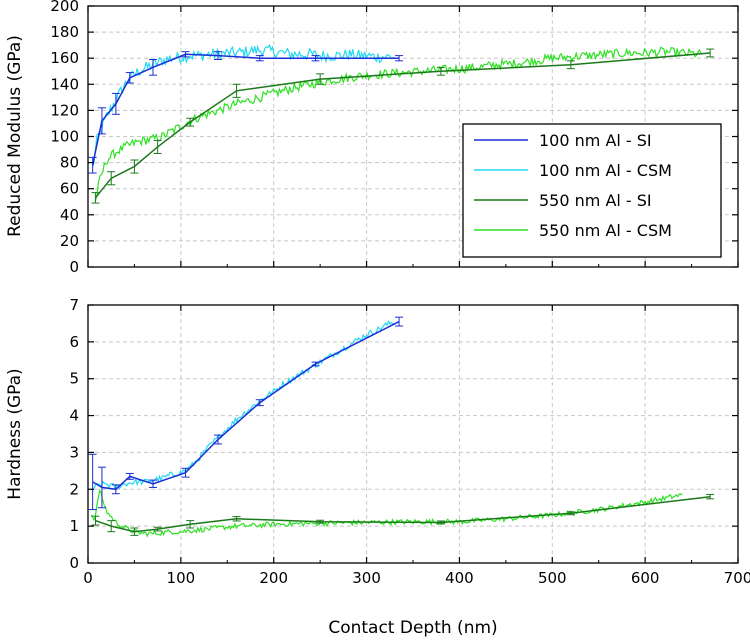 This screenshot has height=640, width=750. I want to click on hardness-y-tick-label: 3, so click(74, 452).